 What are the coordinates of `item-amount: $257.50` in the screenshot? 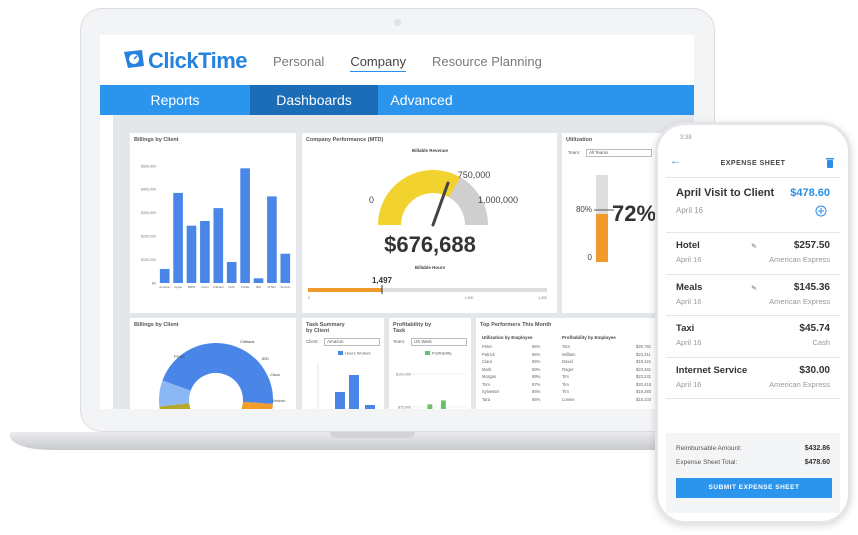 It's located at (811, 245).